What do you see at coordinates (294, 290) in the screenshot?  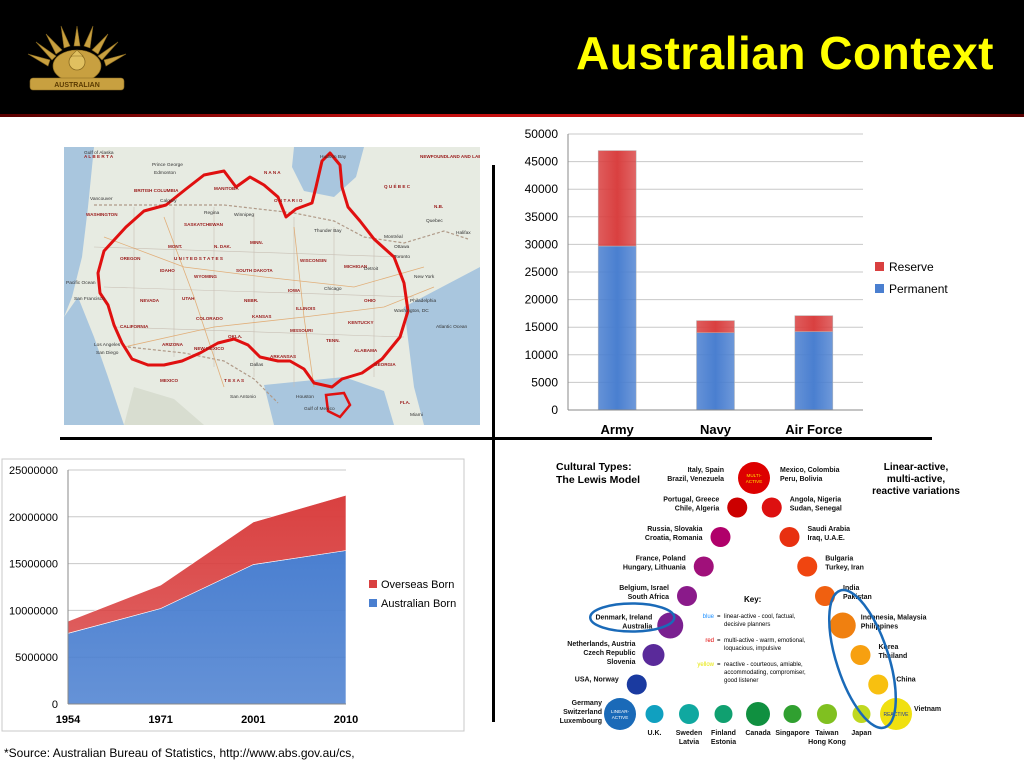 I see `map-label: IOWA` at bounding box center [294, 290].